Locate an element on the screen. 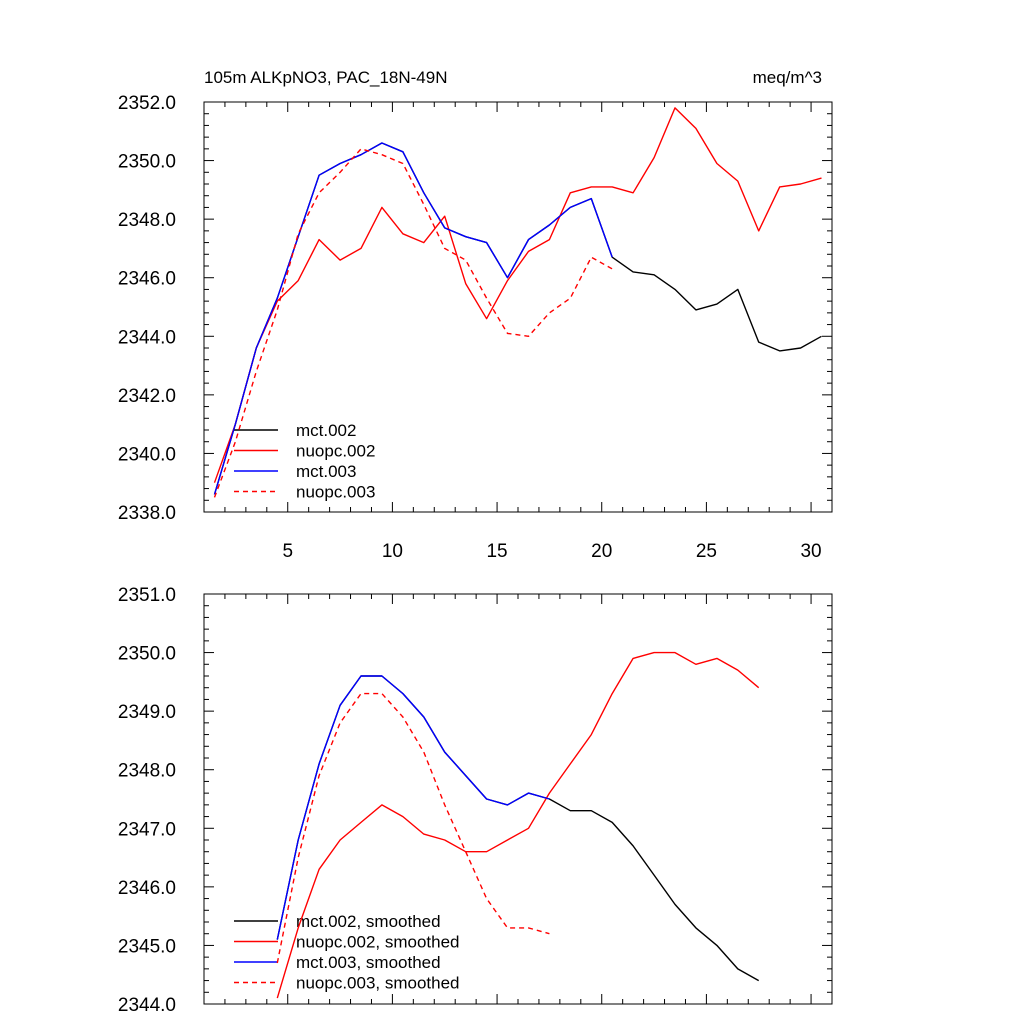  legend-label: mct.002 is located at coordinates (326, 430).